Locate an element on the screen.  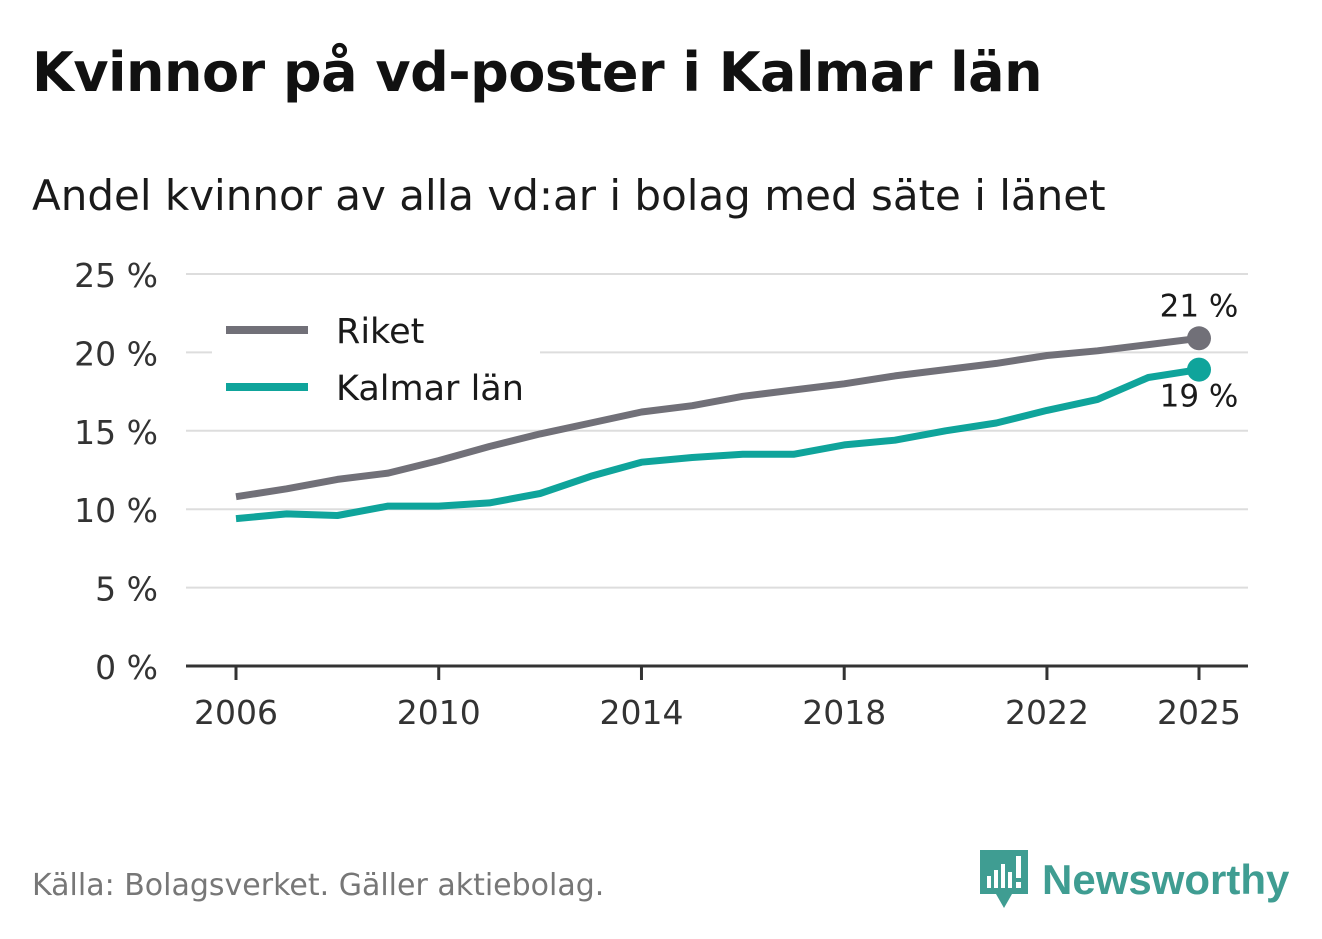
x-tick-label: 2014 is located at coordinates (641, 712).